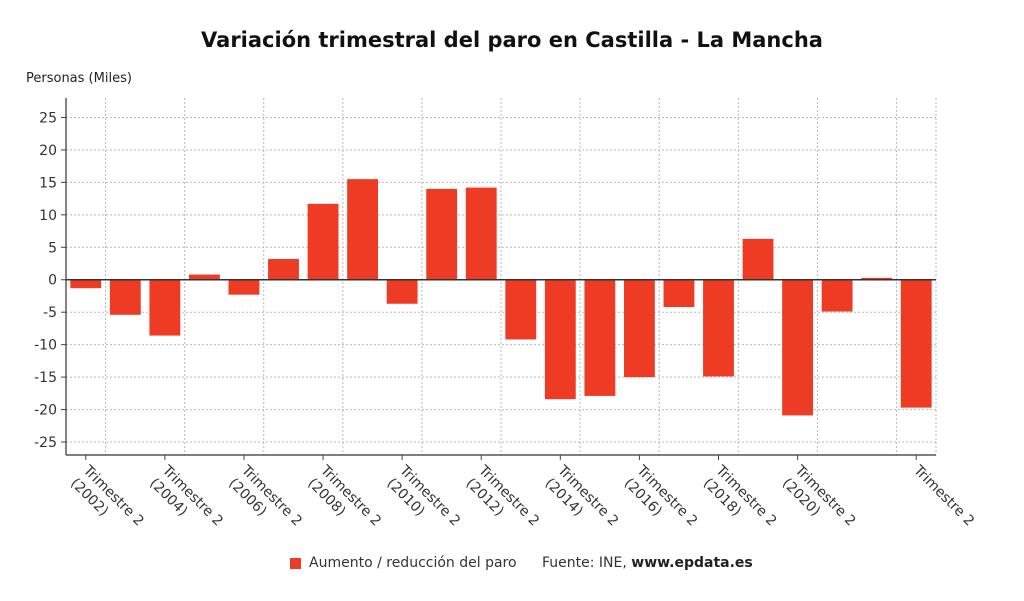  Describe the element at coordinates (52, 281) in the screenshot. I see `y-tick-label: 0` at that location.